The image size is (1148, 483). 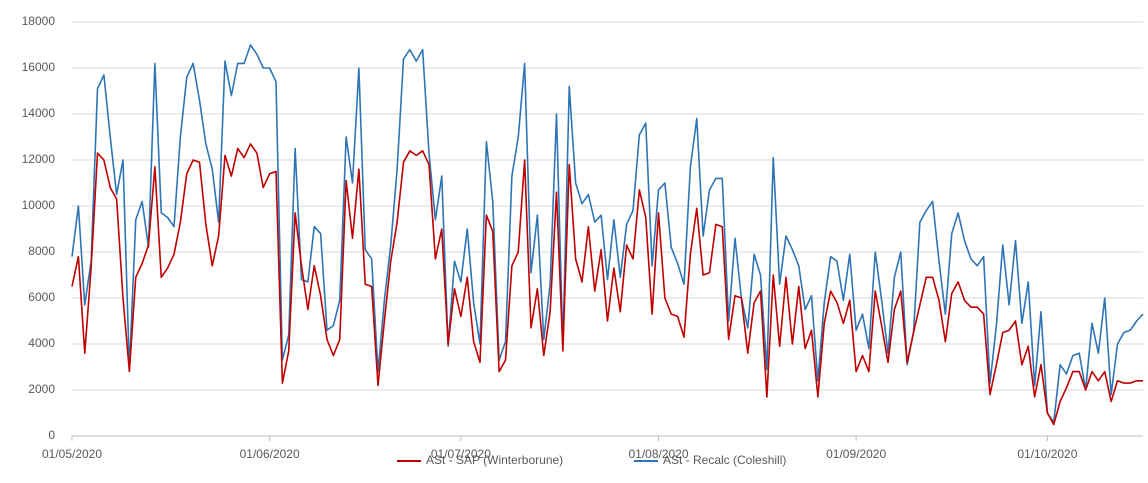 What do you see at coordinates (39, 159) in the screenshot?
I see `y-tick-label: 12000` at bounding box center [39, 159].